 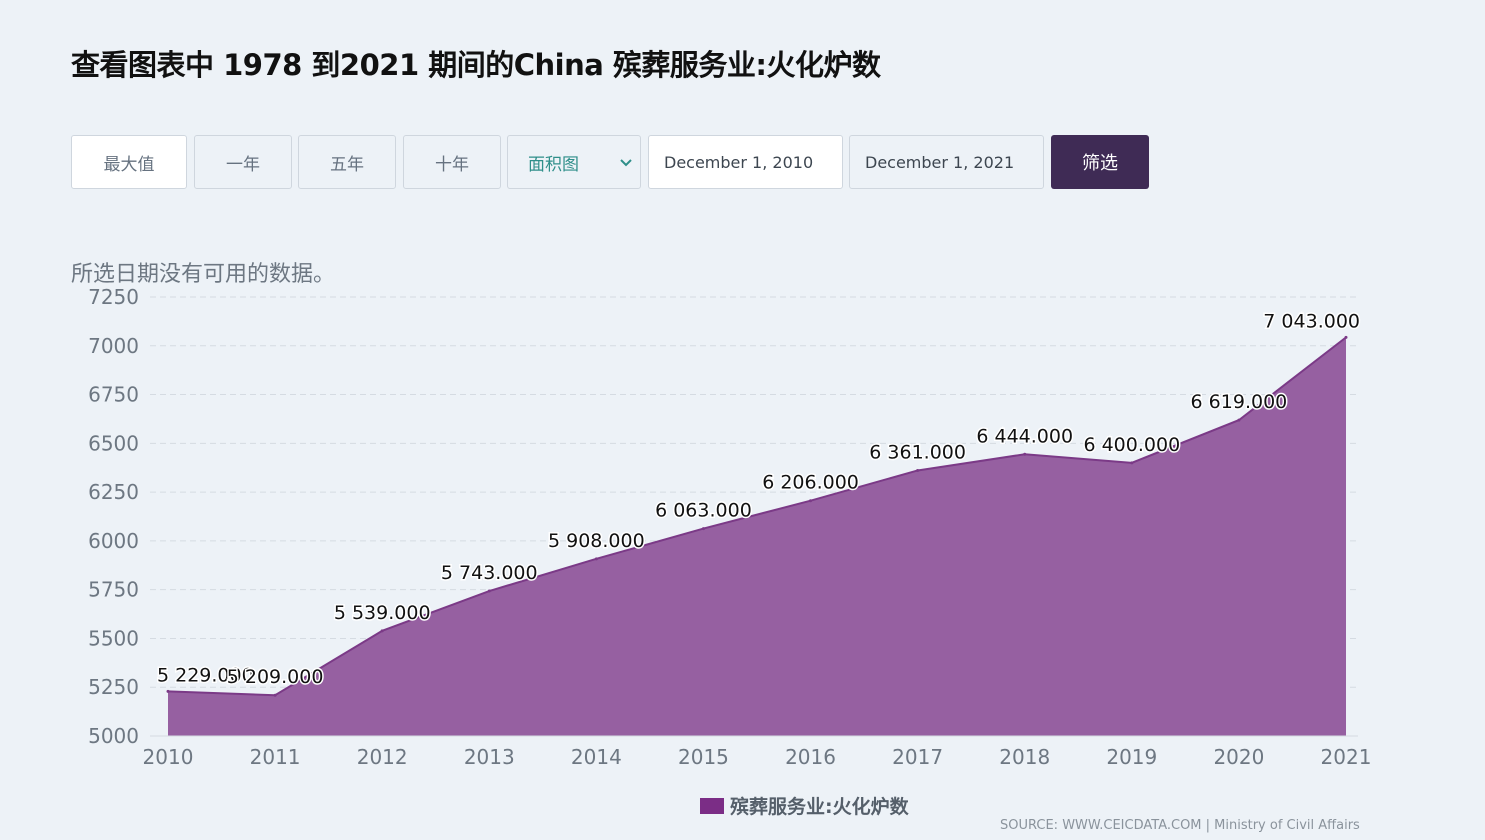 What do you see at coordinates (113, 541) in the screenshot?
I see `y-tick-label: 6000` at bounding box center [113, 541].